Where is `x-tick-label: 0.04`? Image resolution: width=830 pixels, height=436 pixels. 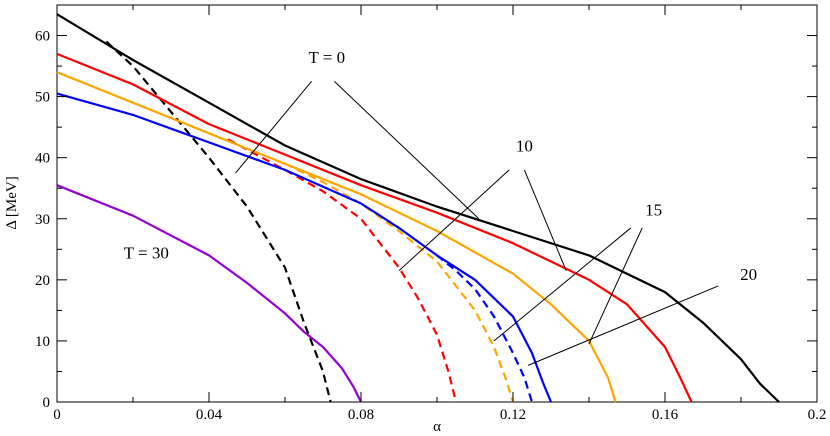
x-tick-label: 0.04 is located at coordinates (209, 415).